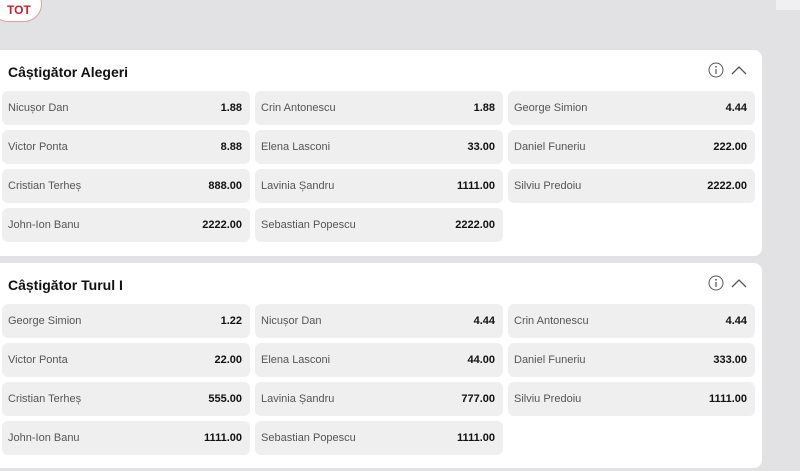 Image resolution: width=800 pixels, height=471 pixels. Describe the element at coordinates (631, 360) in the screenshot. I see `selection-button: Daniel Funeriu 333.00` at that location.